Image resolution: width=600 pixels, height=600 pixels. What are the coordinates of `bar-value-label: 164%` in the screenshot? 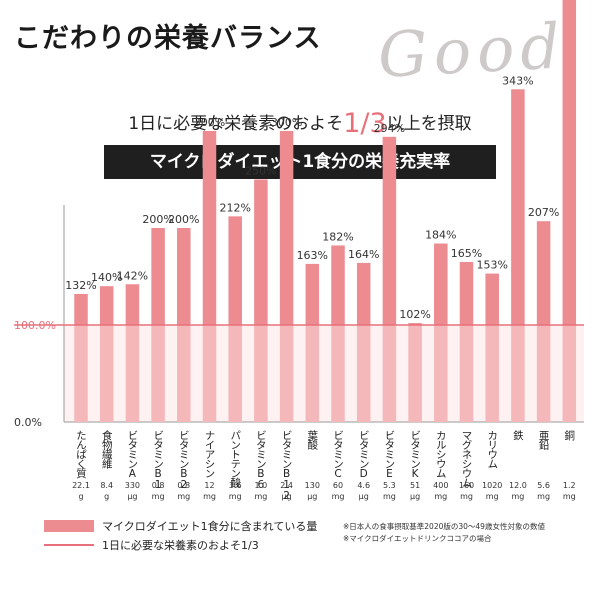 It's located at (363, 254).